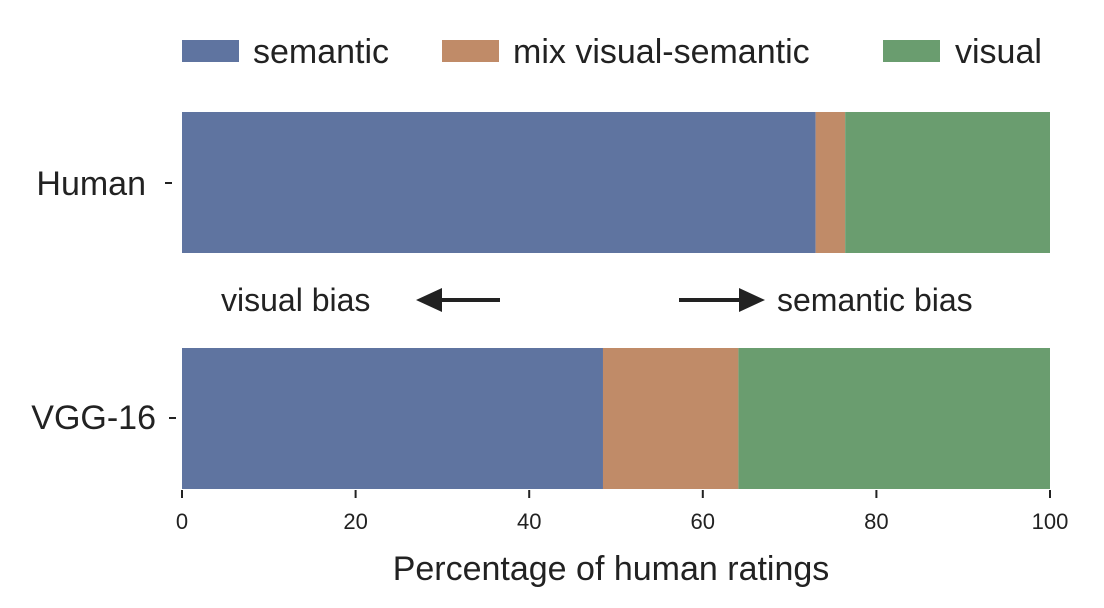 Image resolution: width=1104 pixels, height=608 pixels. Describe the element at coordinates (529, 521) in the screenshot. I see `x-tick-label-40: 40` at that location.